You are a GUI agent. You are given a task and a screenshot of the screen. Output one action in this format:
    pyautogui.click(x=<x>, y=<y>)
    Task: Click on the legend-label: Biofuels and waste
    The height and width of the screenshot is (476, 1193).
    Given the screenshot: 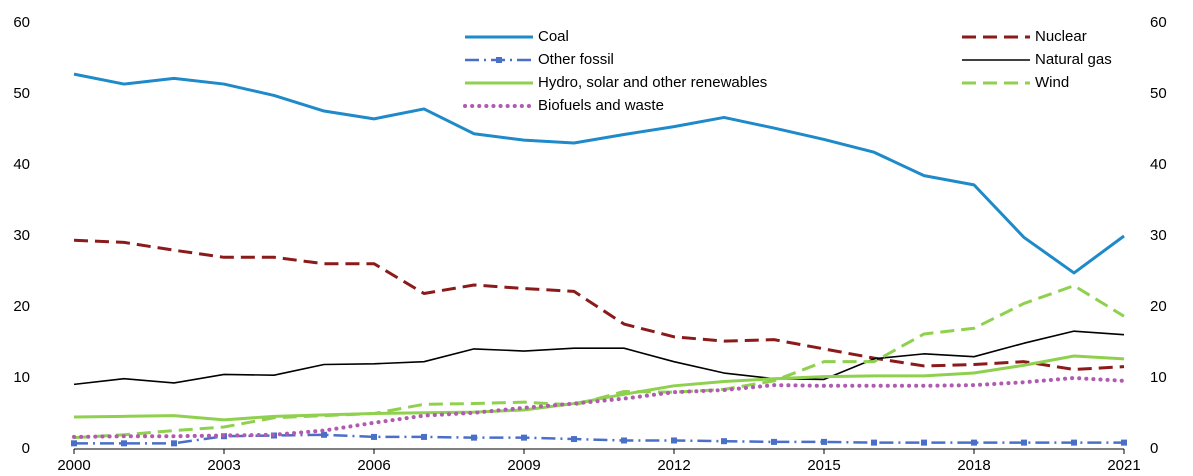 What is the action you would take?
    pyautogui.click(x=601, y=105)
    